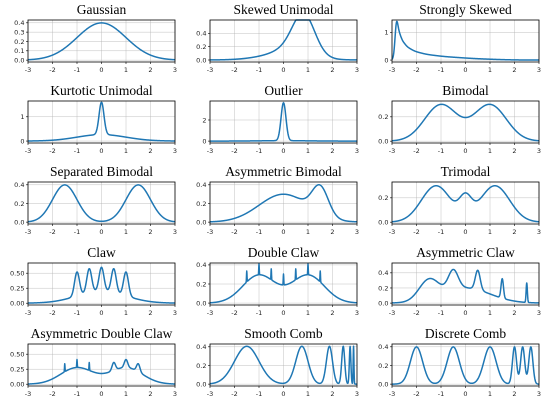 The width and height of the screenshot is (550, 404). I want to click on chart-svg: Asymmetric Claw -3 -2 -1 0 1 2 3 0.0 0.2 0.4, so click(459, 281).